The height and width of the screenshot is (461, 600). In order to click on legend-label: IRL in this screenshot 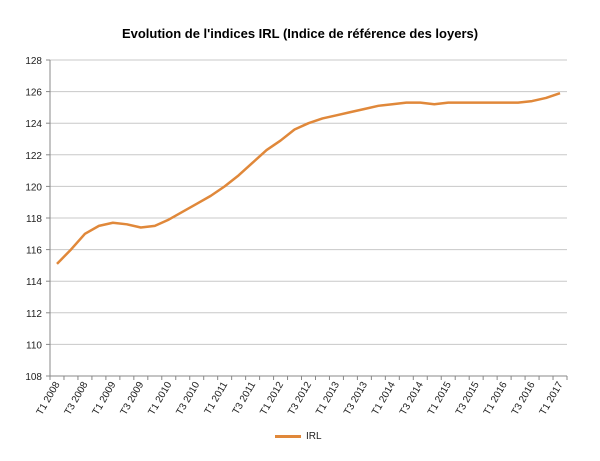, I will do `click(314, 436)`.